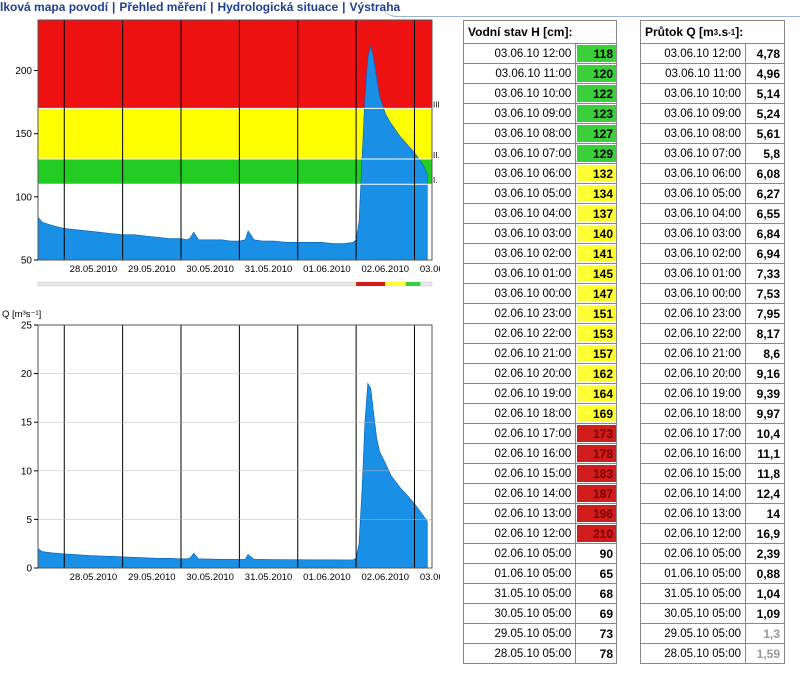  What do you see at coordinates (596, 213) in the screenshot?
I see `water-level-value: 137` at bounding box center [596, 213].